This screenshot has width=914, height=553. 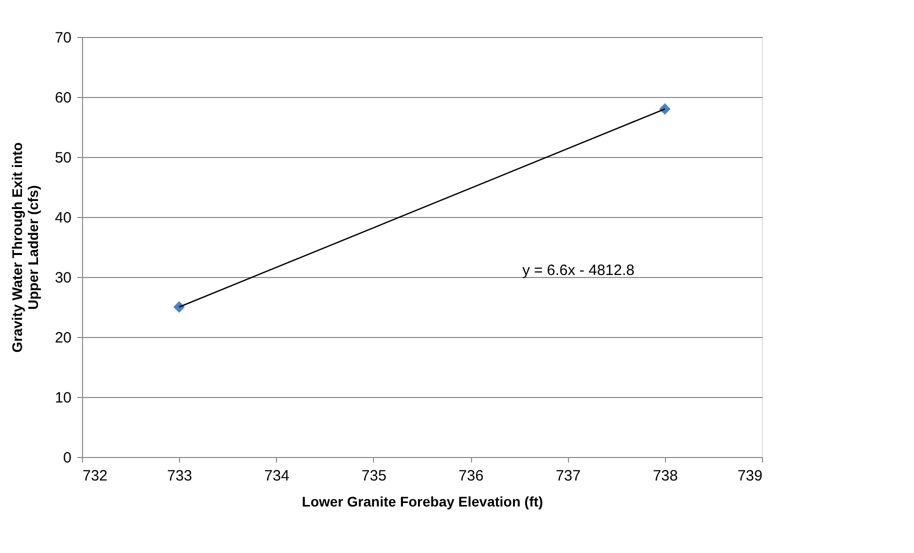 I want to click on annotation: y = 6.6x - 4812.8, so click(x=578, y=271).